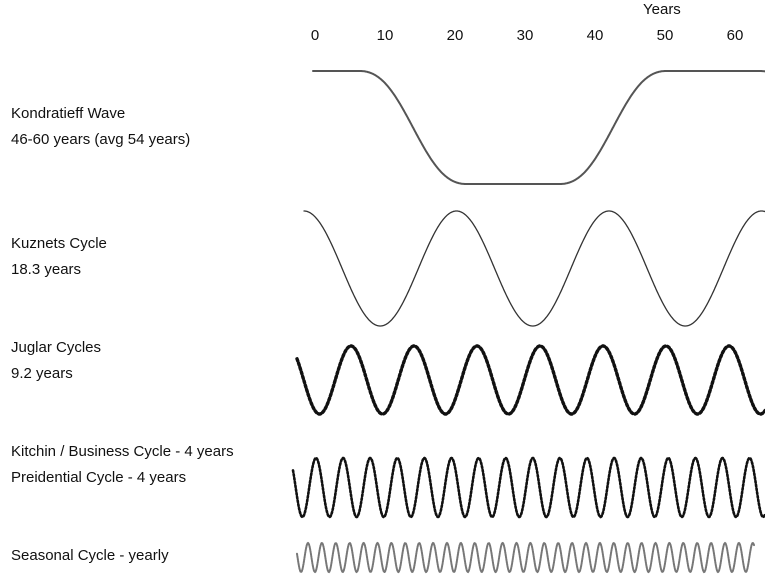 This screenshot has height=576, width=765. What do you see at coordinates (56, 347) in the screenshot?
I see `juglar-name: Juglar Cycles` at bounding box center [56, 347].